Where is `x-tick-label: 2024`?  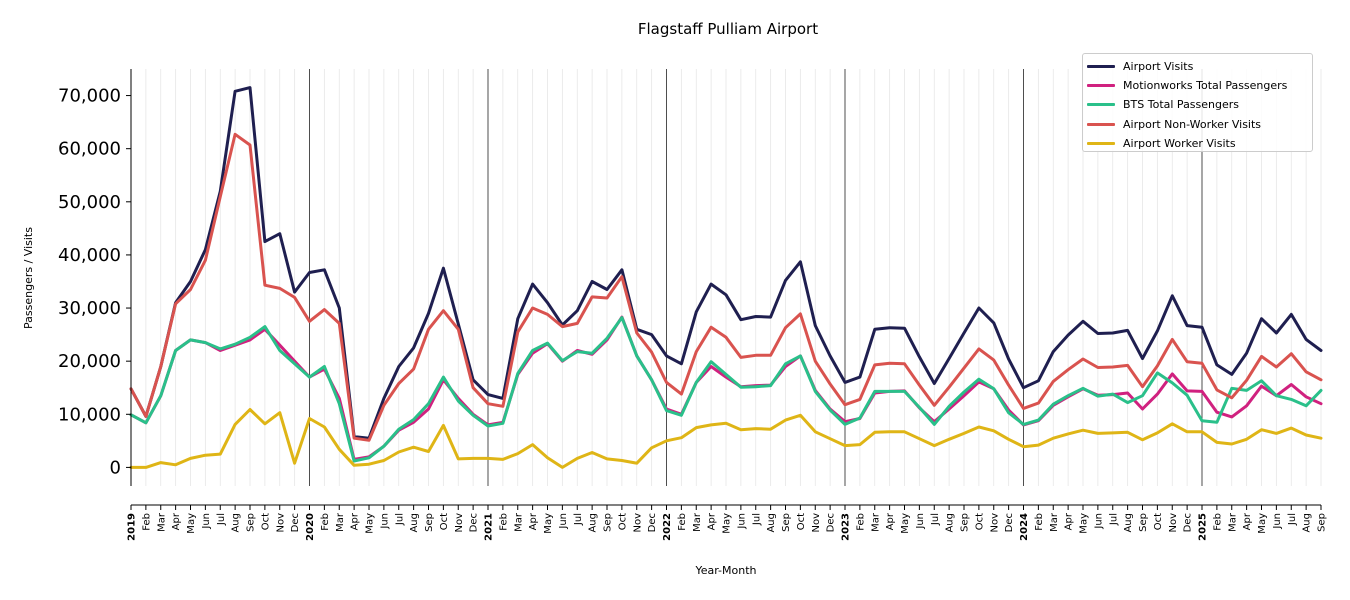 x-tick-label: 2024 is located at coordinates (1024, 527).